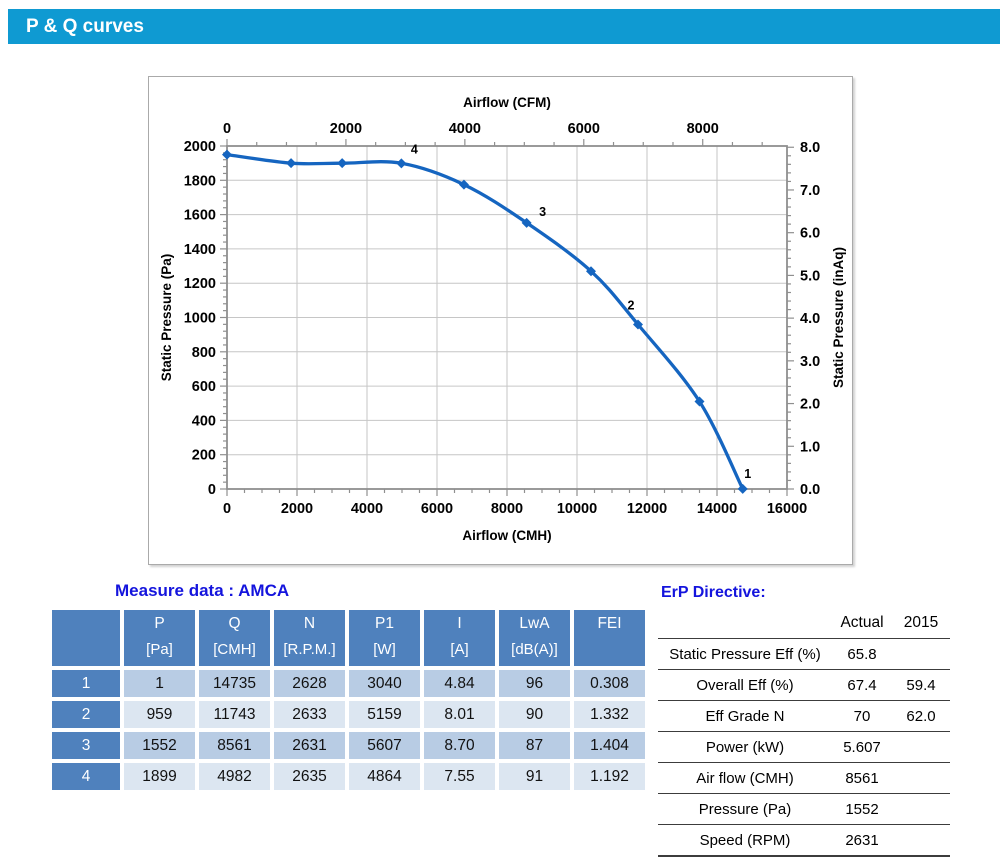 The width and height of the screenshot is (1000, 860). What do you see at coordinates (745, 716) in the screenshot?
I see `erp-row-label: Eff Grade N` at bounding box center [745, 716].